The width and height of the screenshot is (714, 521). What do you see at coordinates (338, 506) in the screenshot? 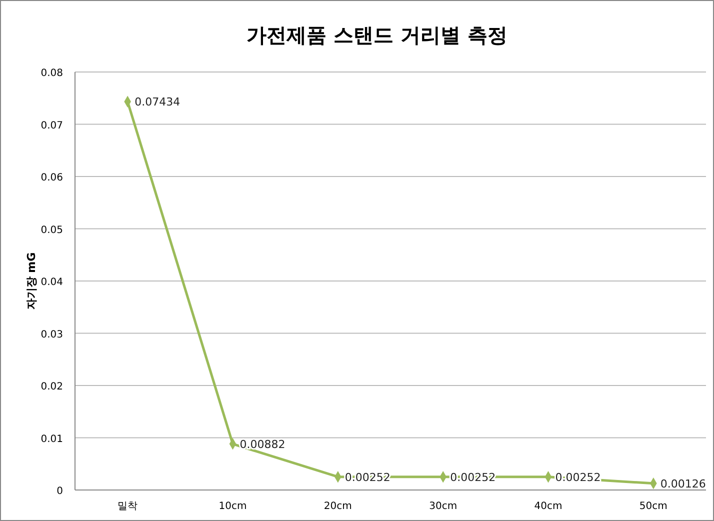
I see `x-tick-label: 20cm` at bounding box center [338, 506].